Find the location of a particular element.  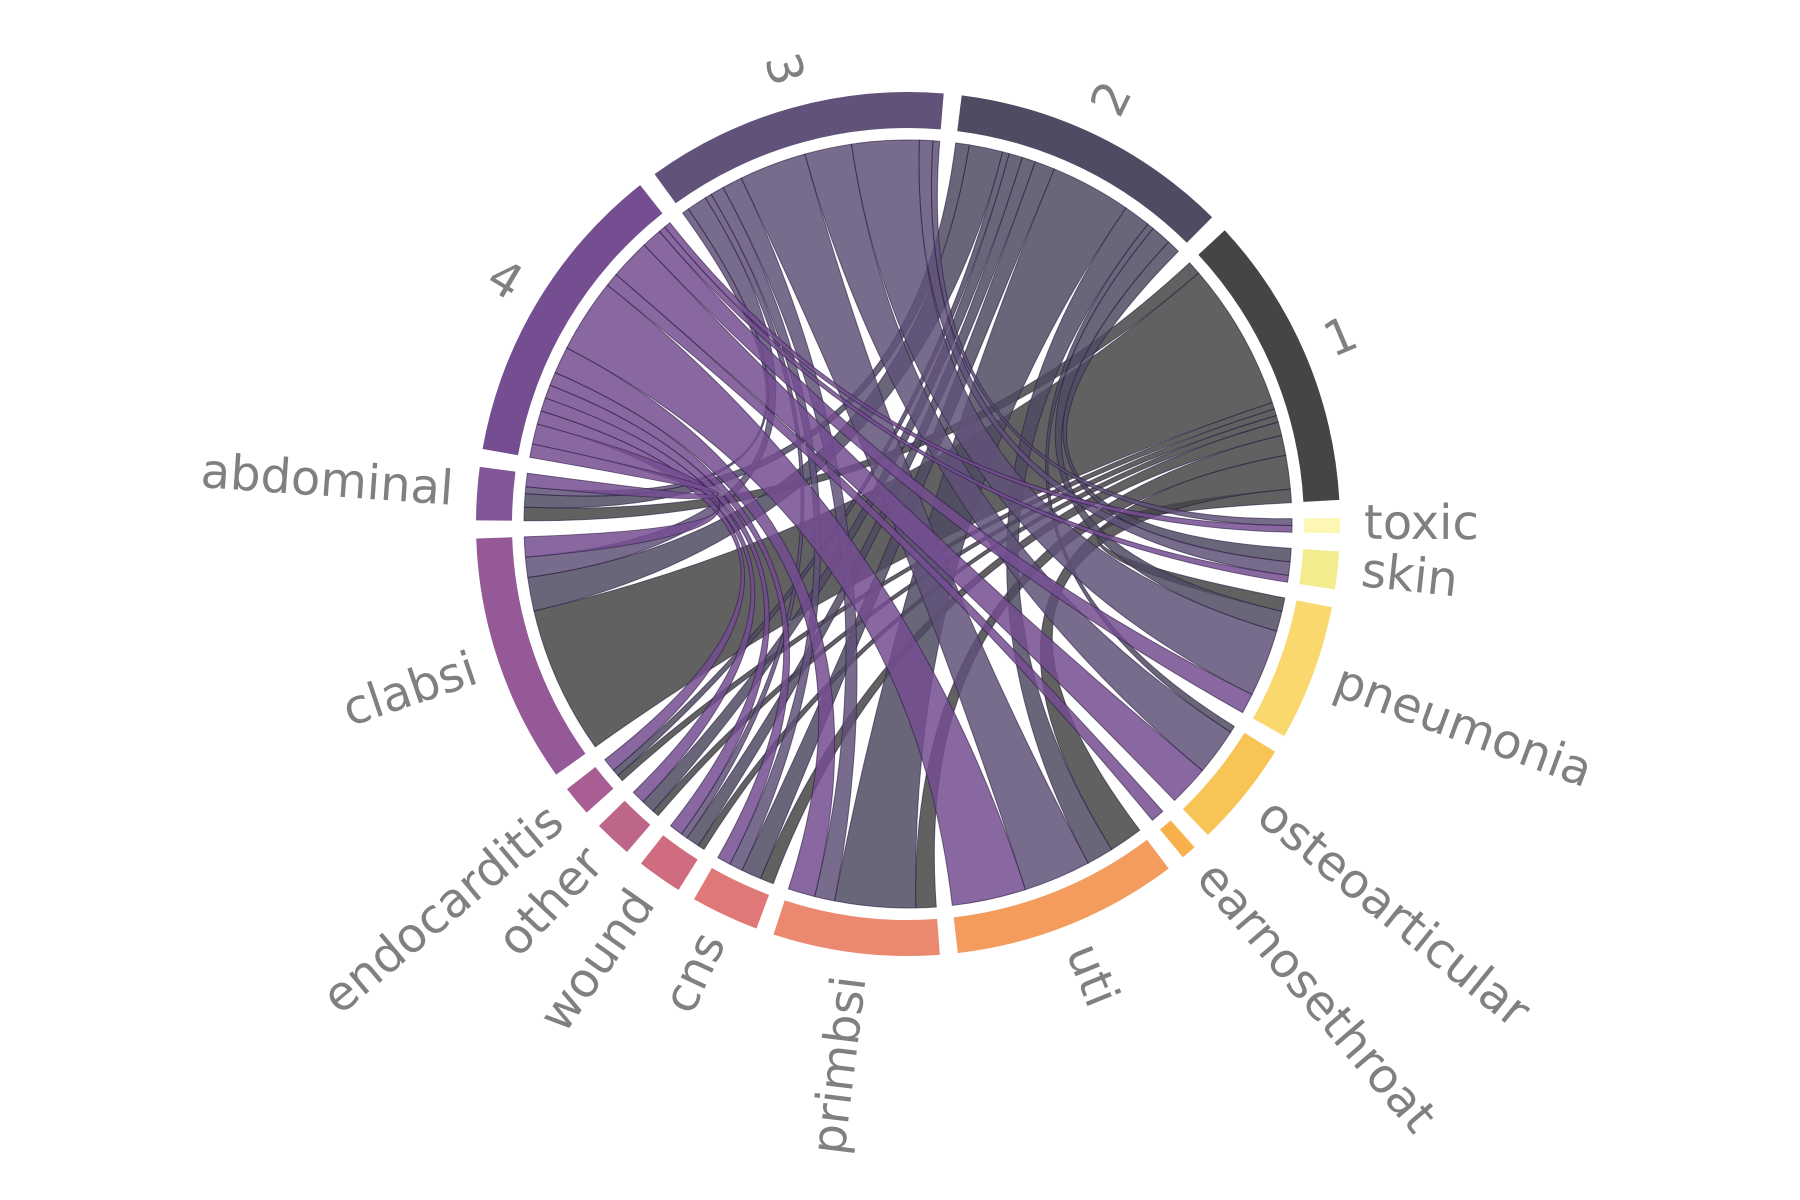

category-label: abdominal is located at coordinates (327, 480).